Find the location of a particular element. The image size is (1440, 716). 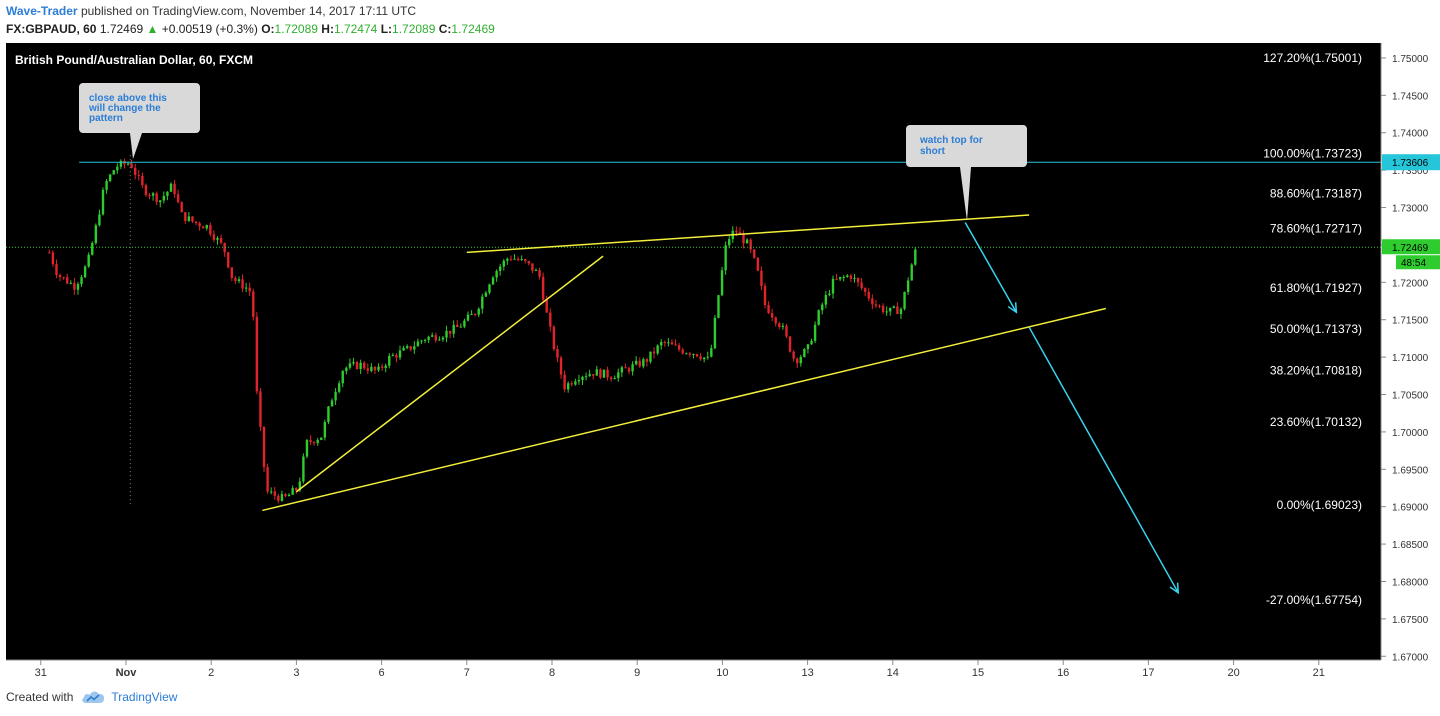

price-tick-label: 1.68500 is located at coordinates (1410, 545).